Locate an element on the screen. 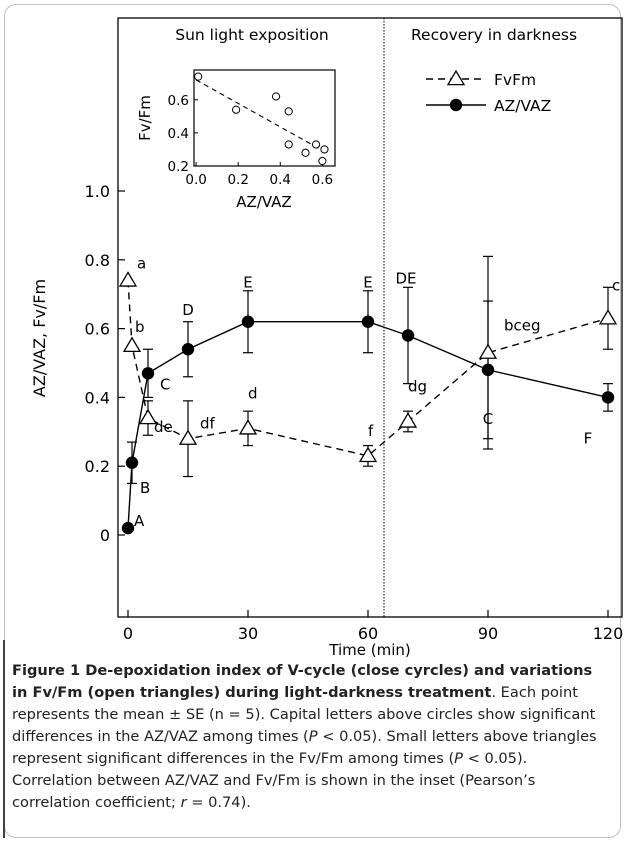  region-label-recovery: Recovery in darkness is located at coordinates (494, 35).